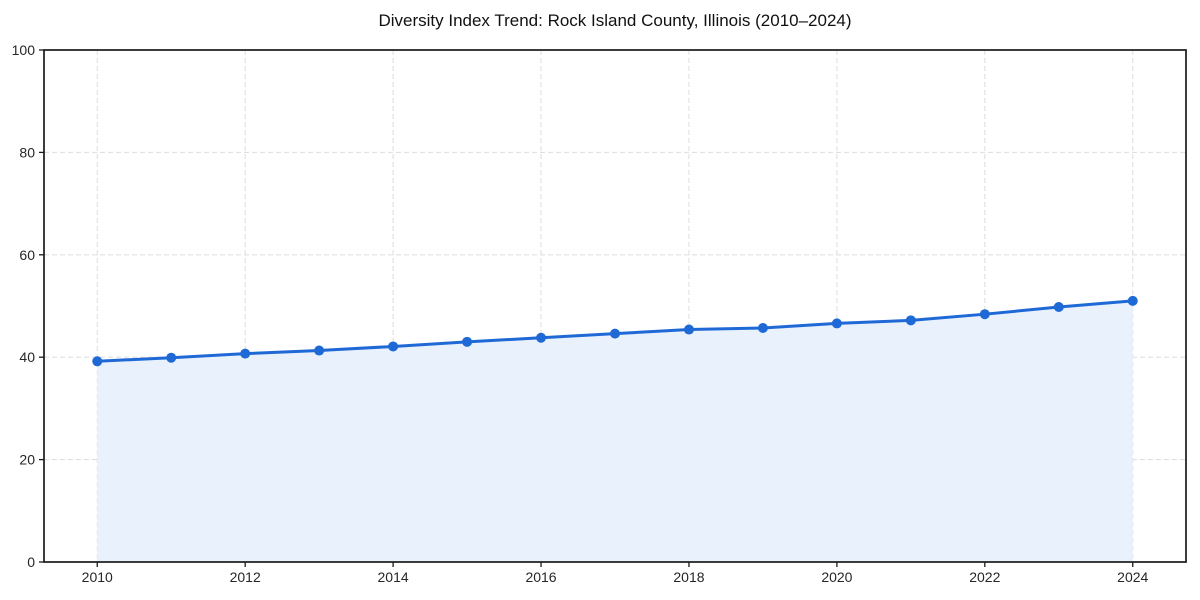 The height and width of the screenshot is (600, 1200). I want to click on x-axis-tick-label: 2016, so click(540, 577).